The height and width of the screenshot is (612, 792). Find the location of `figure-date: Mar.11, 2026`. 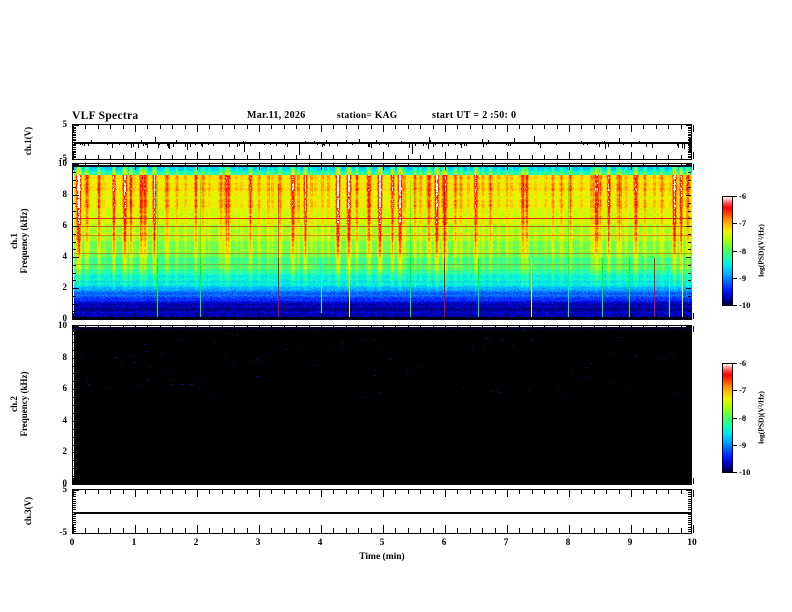

figure-date: Mar.11, 2026 is located at coordinates (276, 115).